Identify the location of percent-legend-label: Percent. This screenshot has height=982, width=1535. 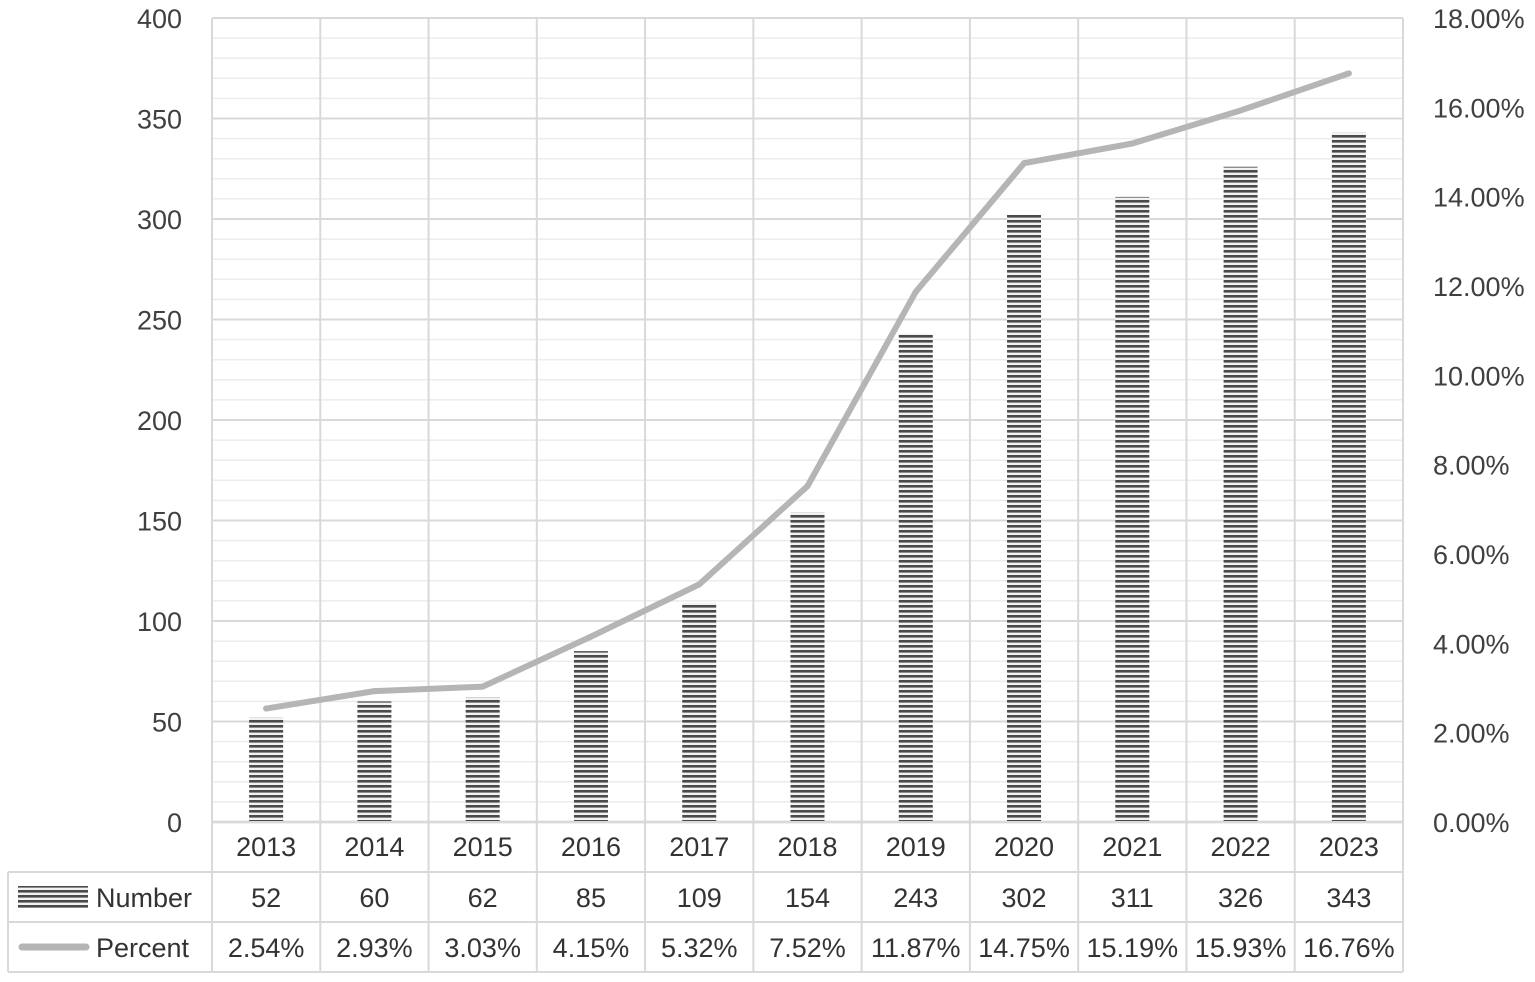
(143, 948).